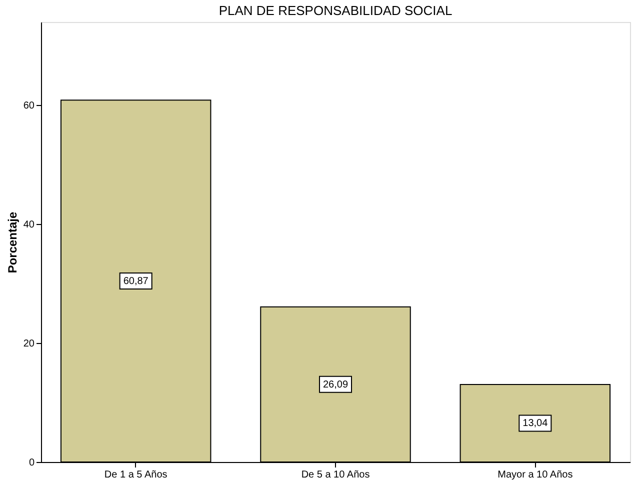 Image resolution: width=640 pixels, height=488 pixels. Describe the element at coordinates (136, 475) in the screenshot. I see `x-tick-label: De 1 a 5 Años` at that location.